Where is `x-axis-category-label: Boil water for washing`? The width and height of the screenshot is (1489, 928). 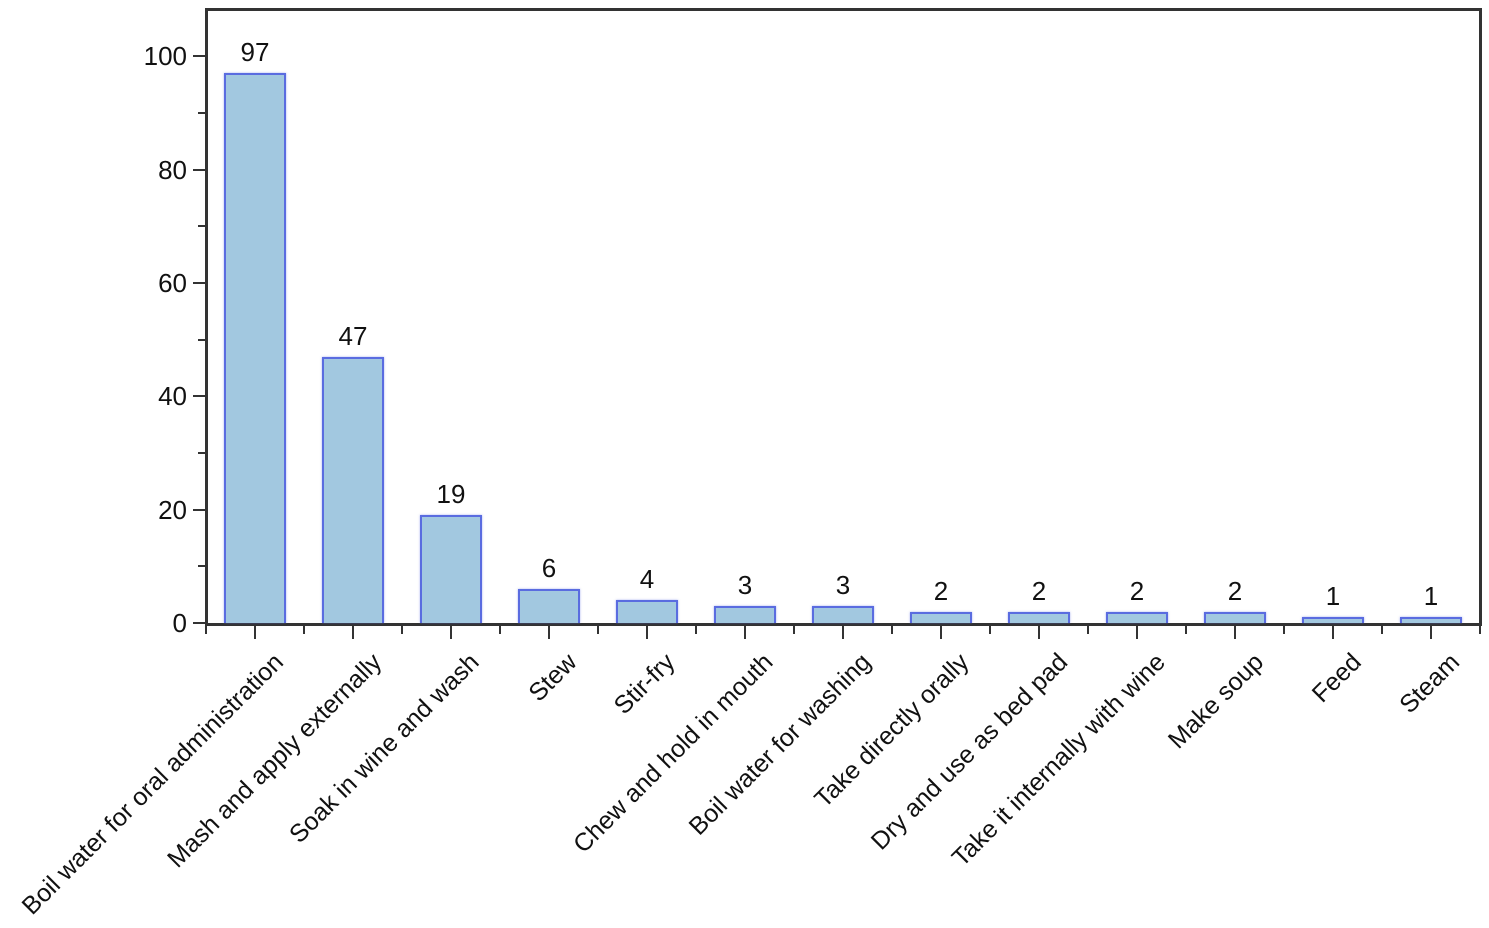
x-axis-category-label: Boil water for washing is located at coordinates (780, 744).